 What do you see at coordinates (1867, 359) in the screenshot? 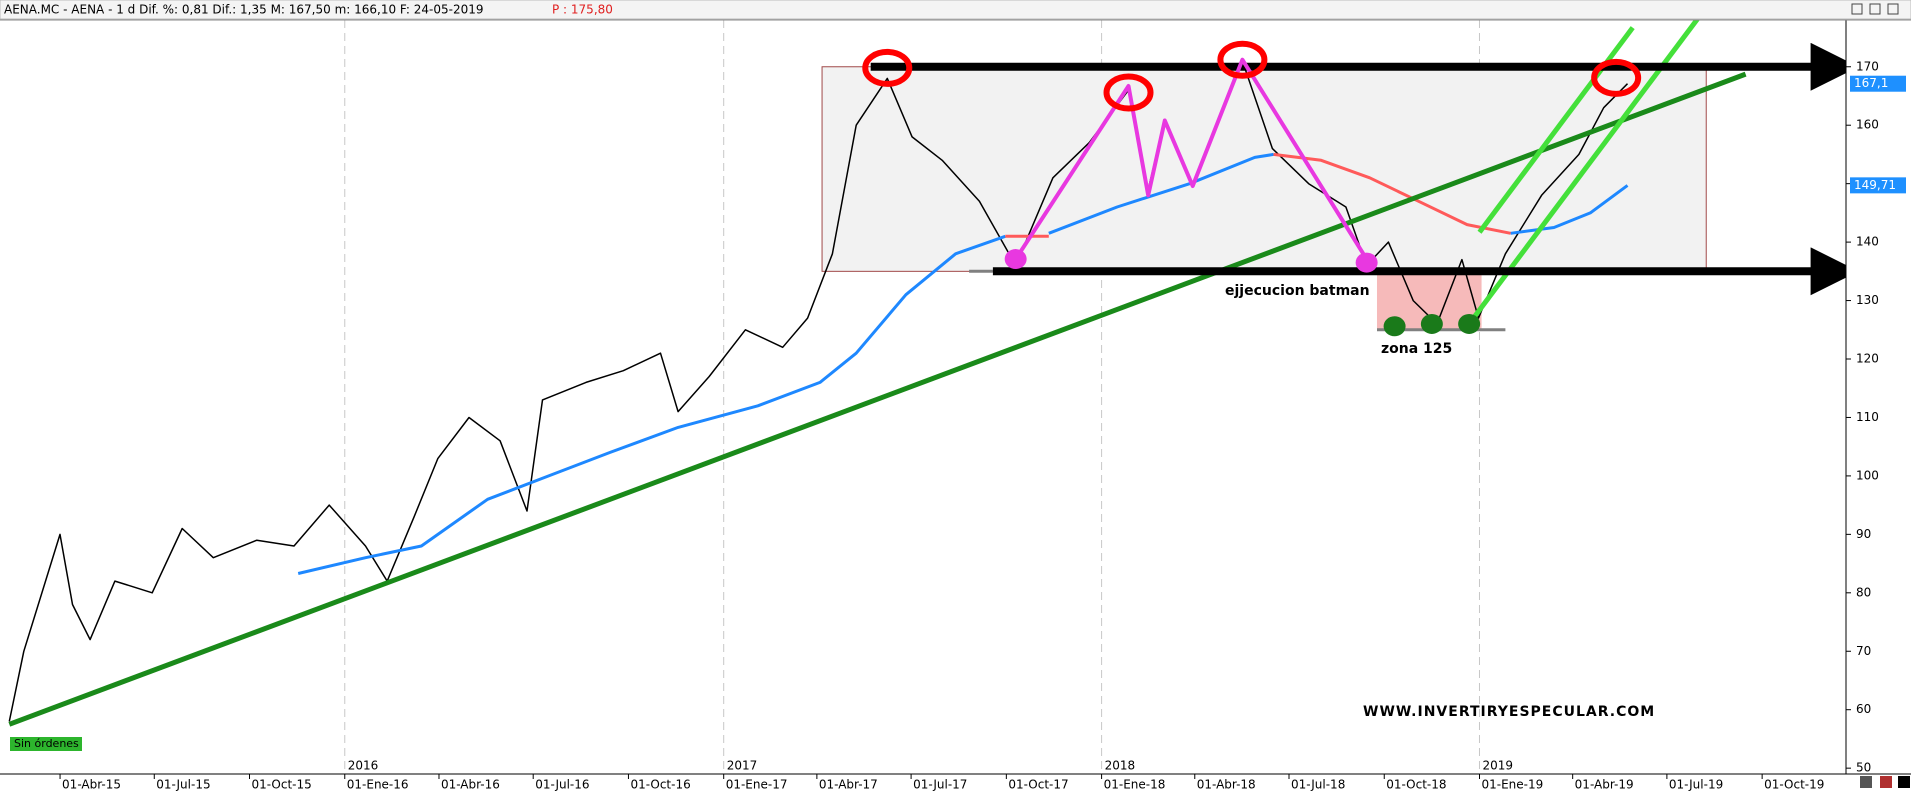
I see `y-tick-label: 120` at bounding box center [1867, 359].